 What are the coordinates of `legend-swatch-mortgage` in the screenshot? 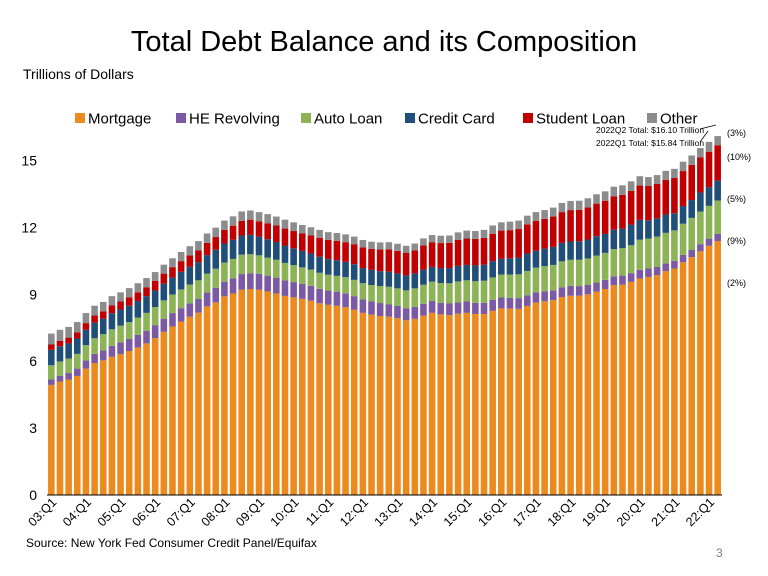 It's located at (80, 118).